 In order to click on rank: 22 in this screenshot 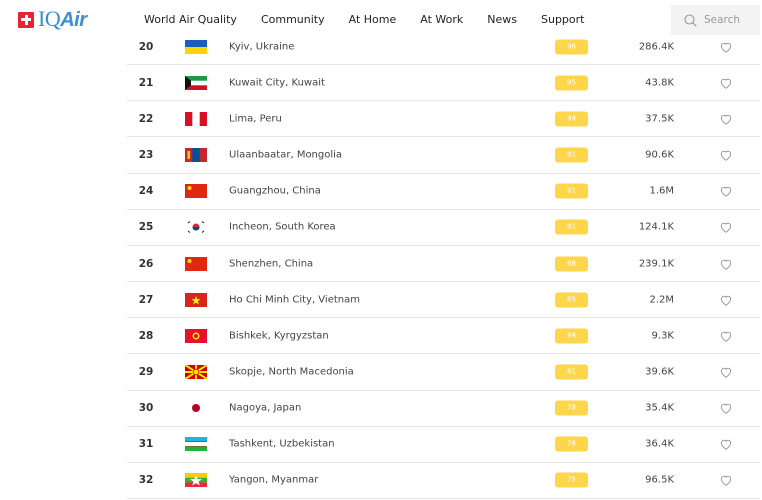, I will do `click(146, 118)`.